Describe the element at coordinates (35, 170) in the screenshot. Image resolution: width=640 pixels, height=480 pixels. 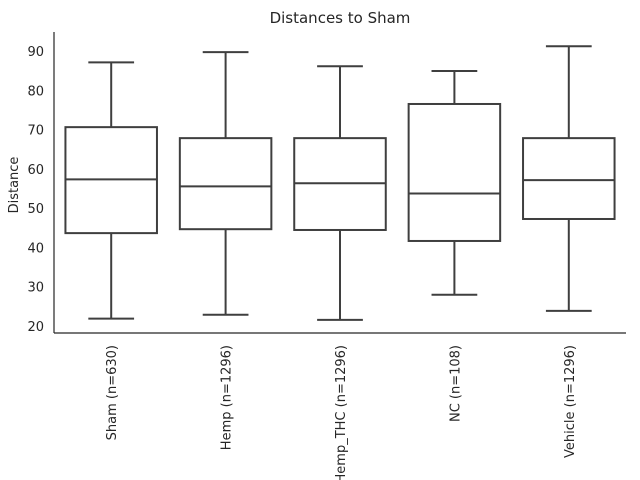
I see `y-tick-label: 60` at that location.